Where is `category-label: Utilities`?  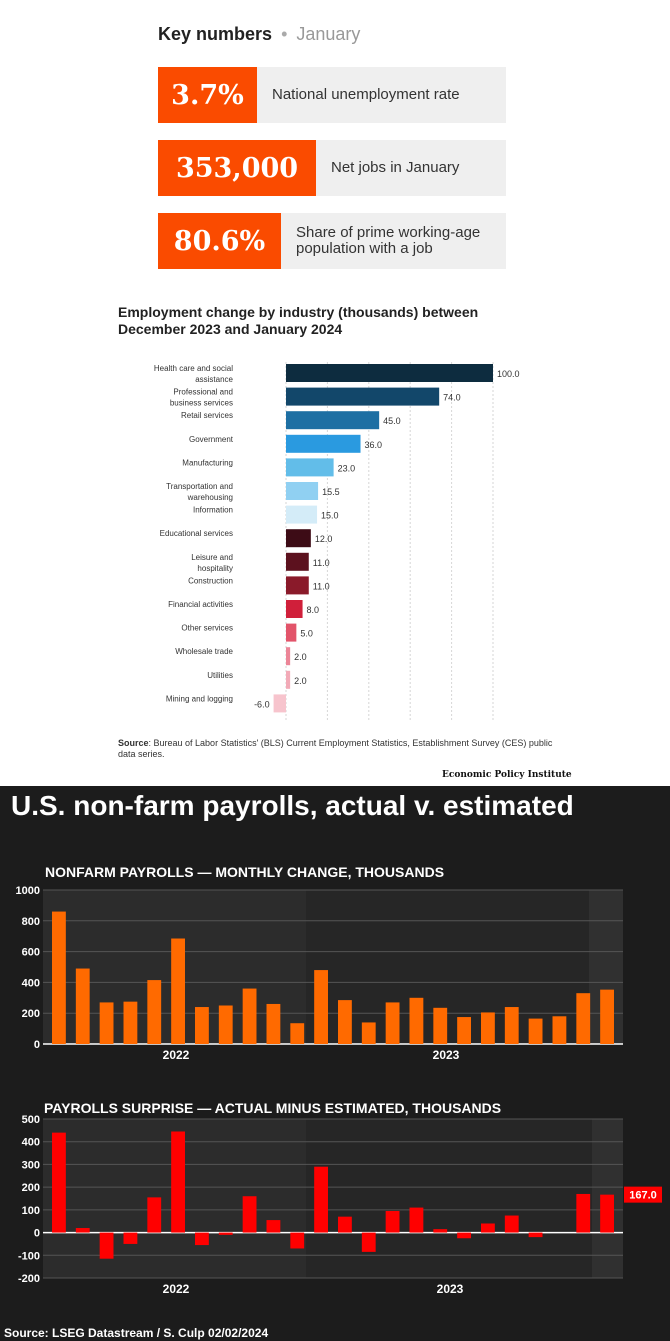
category-label: Utilities is located at coordinates (220, 675).